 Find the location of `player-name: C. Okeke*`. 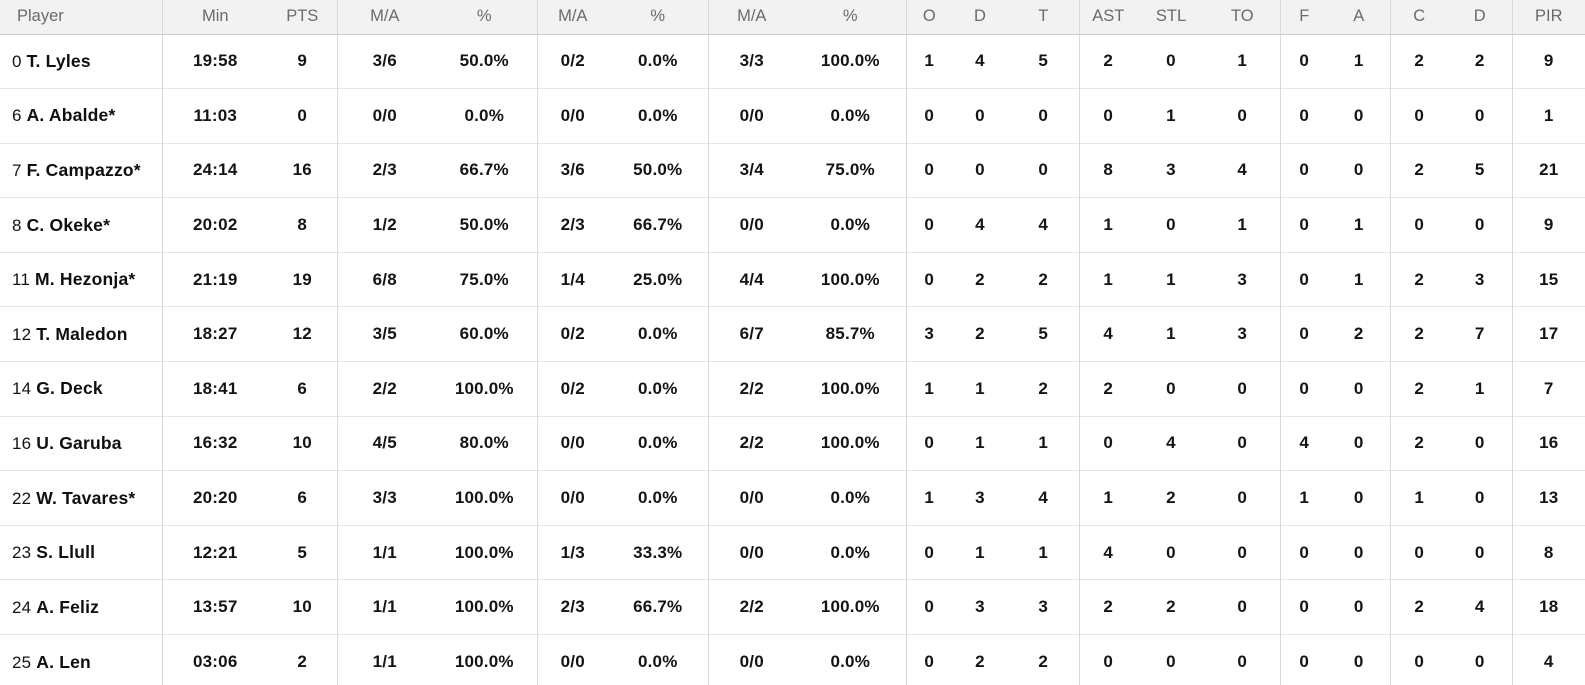

player-name: C. Okeke* is located at coordinates (68, 224).